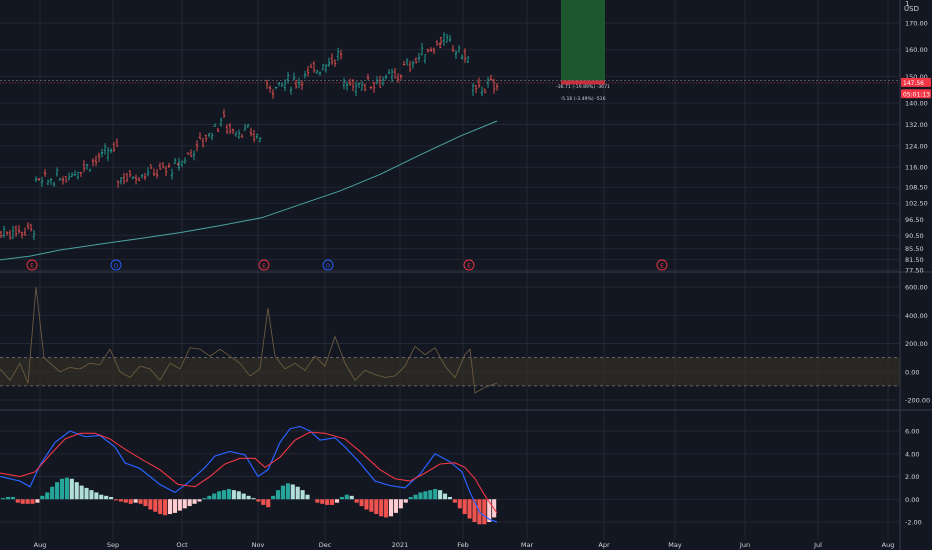  I want to click on x-tick-label: May, so click(675, 545).